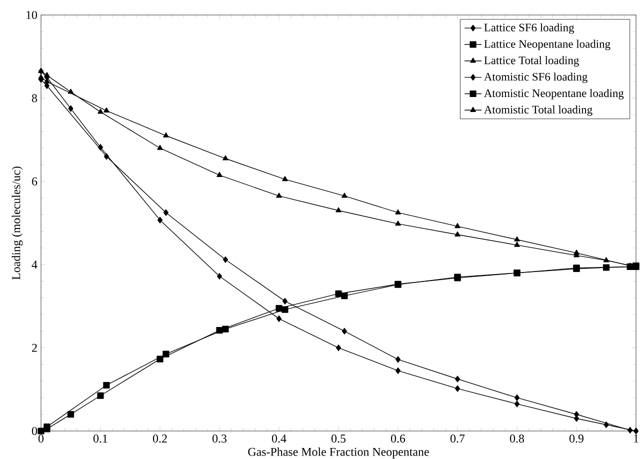 This screenshot has height=459, width=643. I want to click on x-tick-label: 0.8, so click(517, 438).